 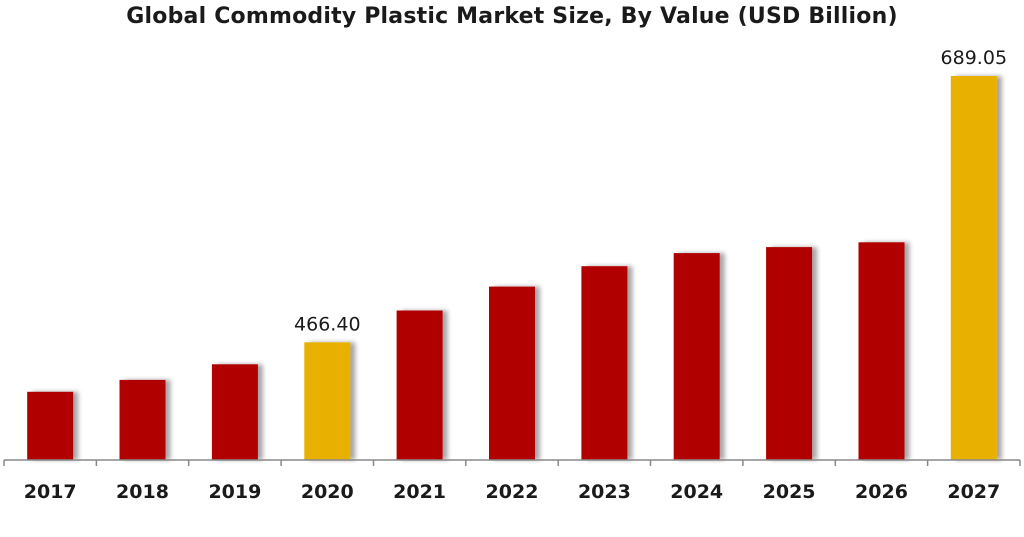 What do you see at coordinates (419, 385) in the screenshot?
I see `bar-2021` at bounding box center [419, 385].